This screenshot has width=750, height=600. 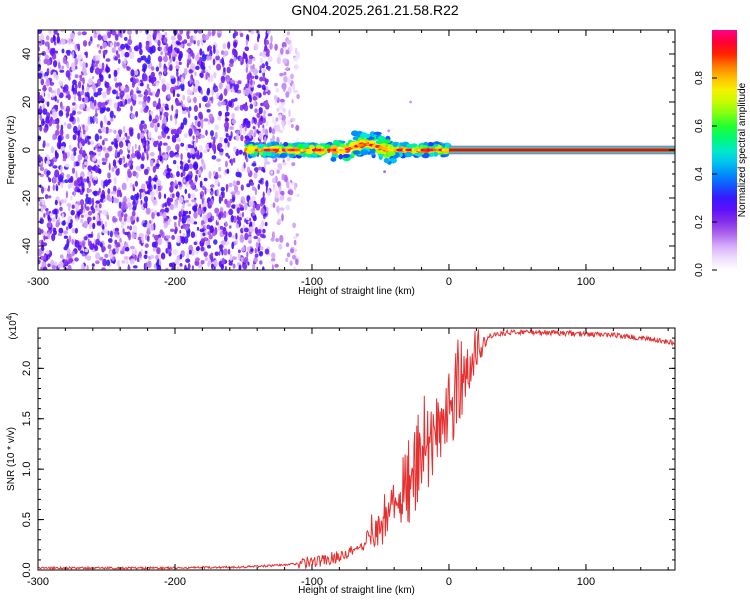 I want to click on colorbar-tick-label: 0.4, so click(x=699, y=174).